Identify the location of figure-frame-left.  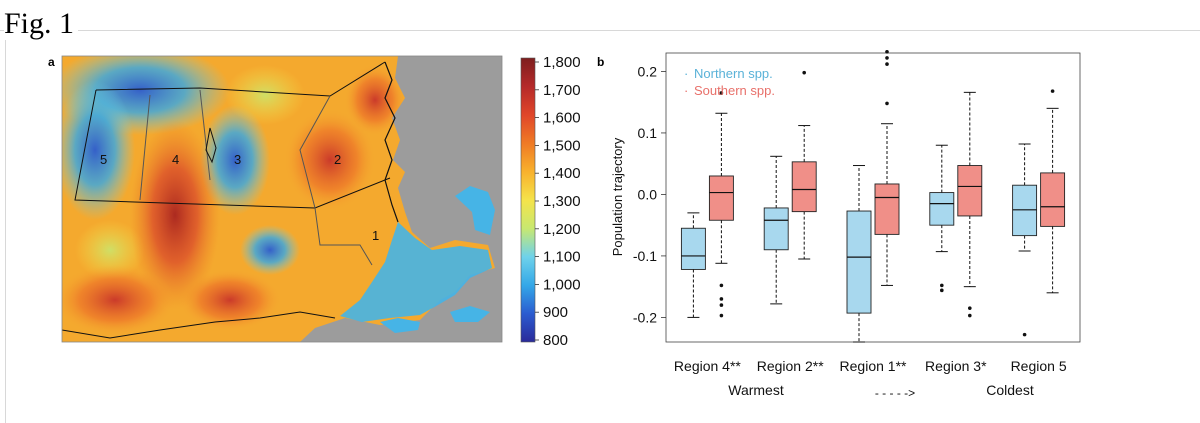
(5, 226).